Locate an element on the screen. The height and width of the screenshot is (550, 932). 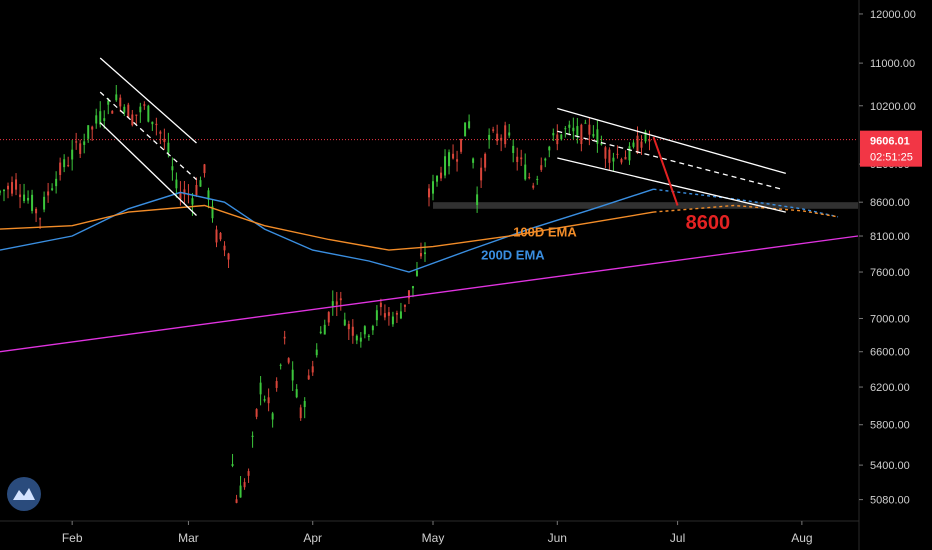
price-tick-label: 5800.00 is located at coordinates (890, 426).